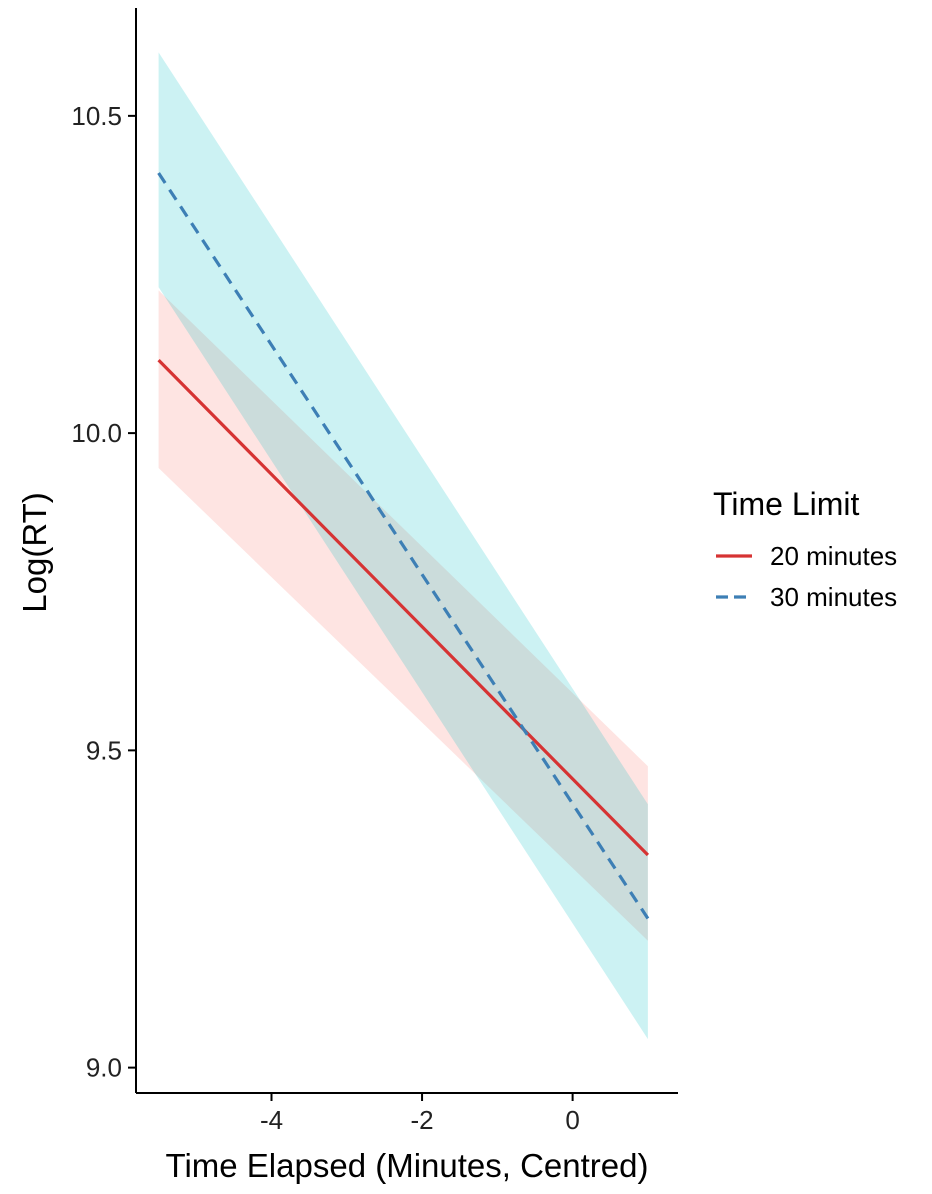 This screenshot has width=932, height=1194. I want to click on y-tick-label: 10.5, so click(96, 116).